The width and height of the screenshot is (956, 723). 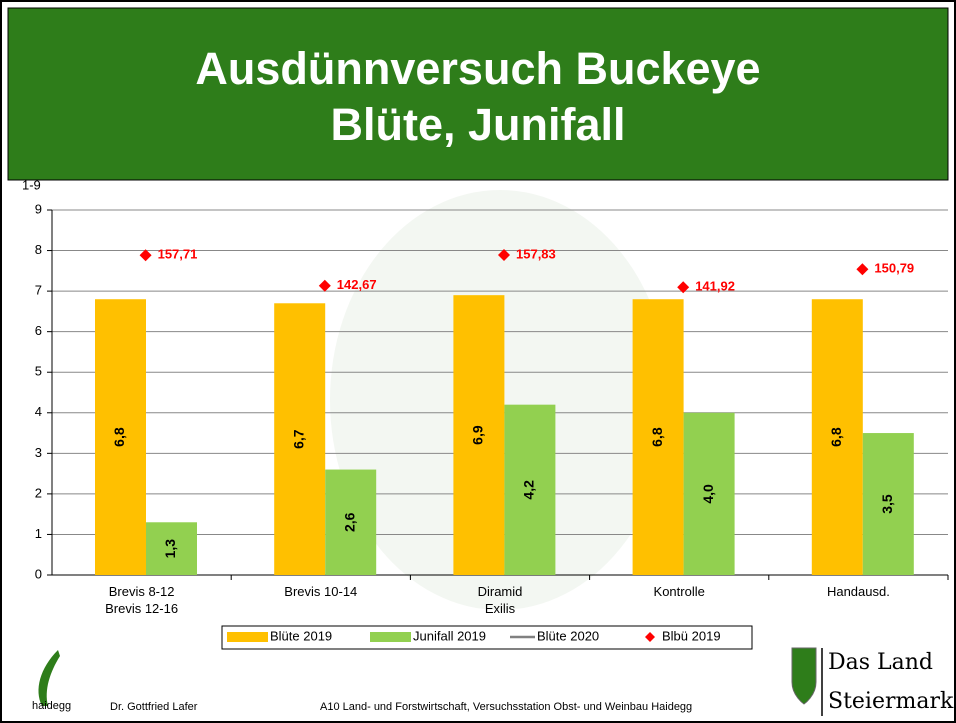 I want to click on title-line: Ausdünnversuch Buckeye, so click(x=477, y=68).